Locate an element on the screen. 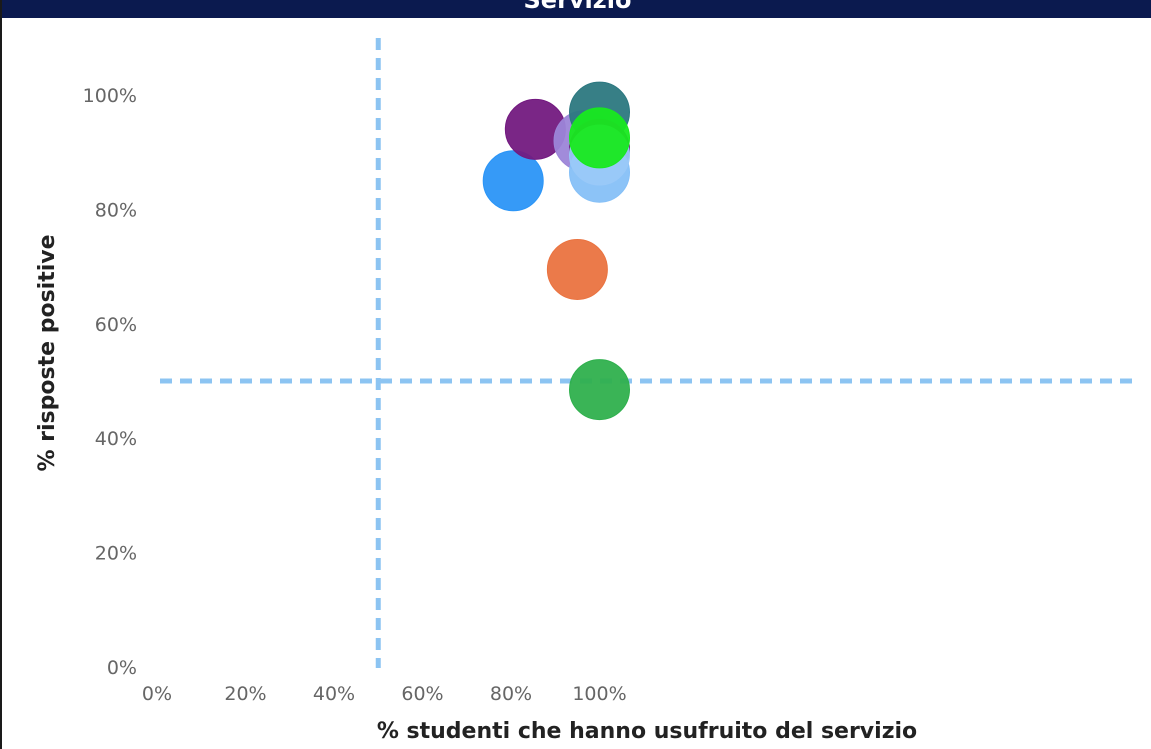  chart-header: Servizio is located at coordinates (576, 9).